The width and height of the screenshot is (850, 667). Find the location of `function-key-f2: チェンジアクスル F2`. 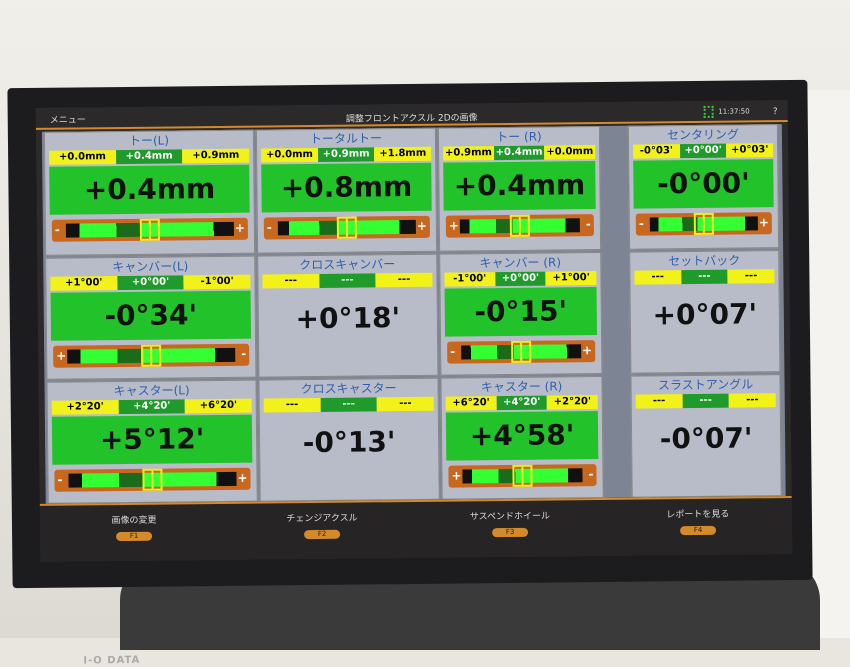

function-key-f2: チェンジアクスル F2 is located at coordinates (322, 525).